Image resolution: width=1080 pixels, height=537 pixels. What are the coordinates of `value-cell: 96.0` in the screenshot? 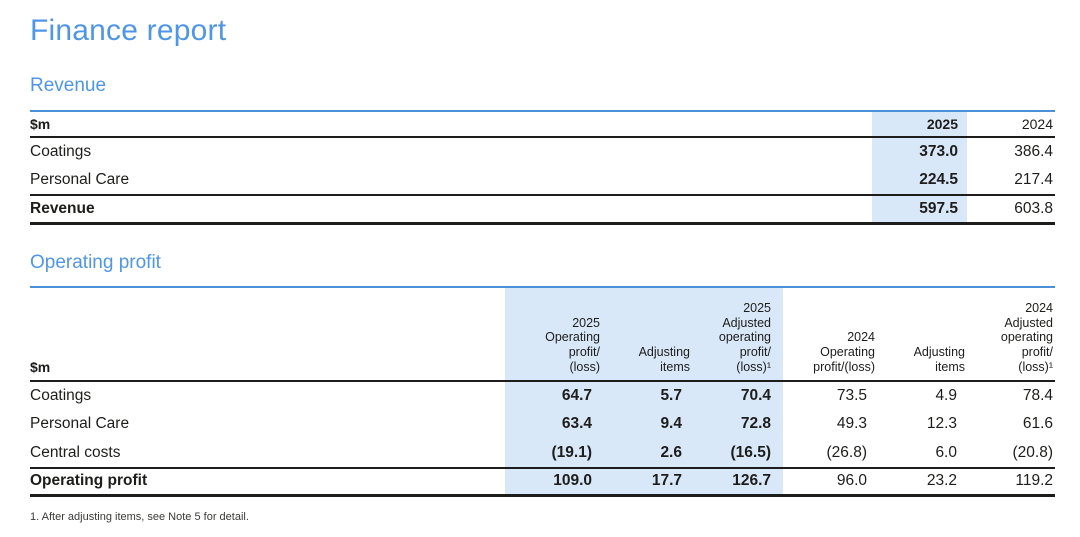 It's located at (829, 481).